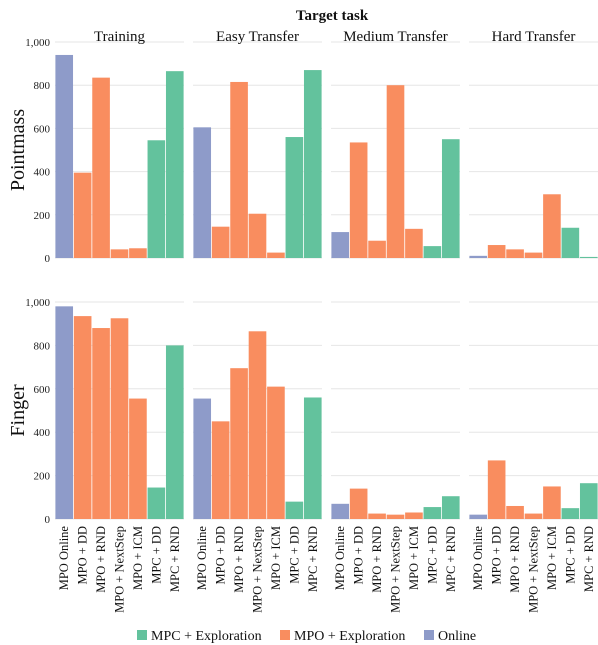 The width and height of the screenshot is (598, 645). What do you see at coordinates (48, 259) in the screenshot?
I see `y-tick-label: 0` at bounding box center [48, 259].